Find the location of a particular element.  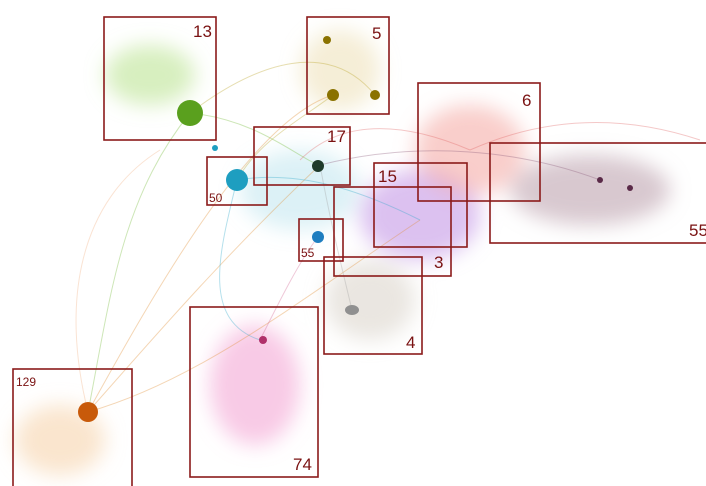

cluster-label: 74 is located at coordinates (302, 464).